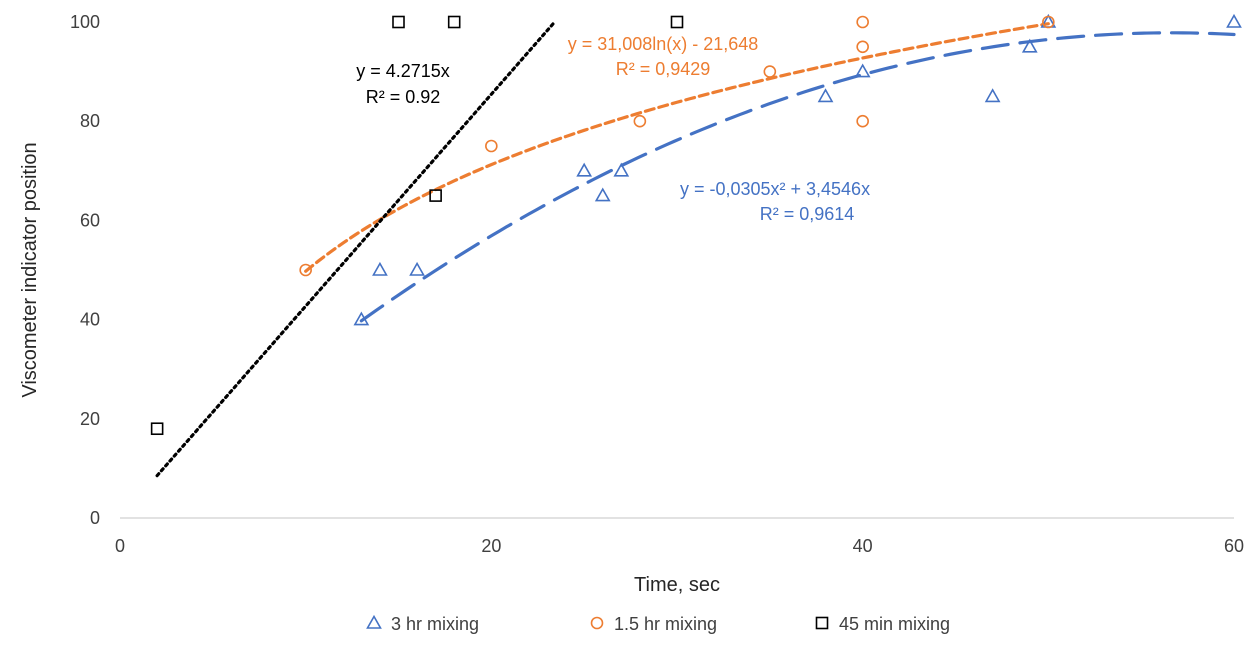 Image resolution: width=1250 pixels, height=662 pixels. What do you see at coordinates (90, 320) in the screenshot?
I see `y-tick-label: 40` at bounding box center [90, 320].